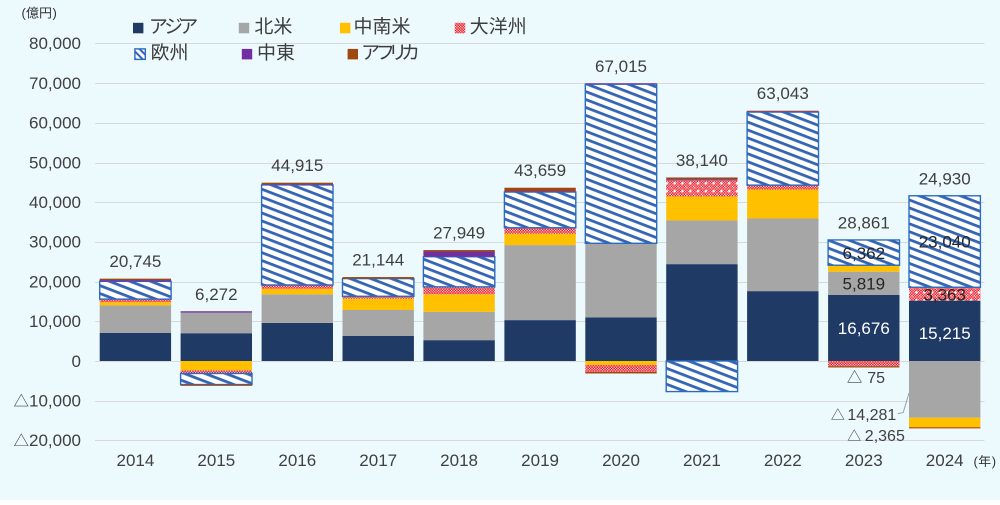 Image resolution: width=1000 pixels, height=505 pixels. Describe the element at coordinates (783, 93) in the screenshot. I see `svg-text: 63,043` at that location.